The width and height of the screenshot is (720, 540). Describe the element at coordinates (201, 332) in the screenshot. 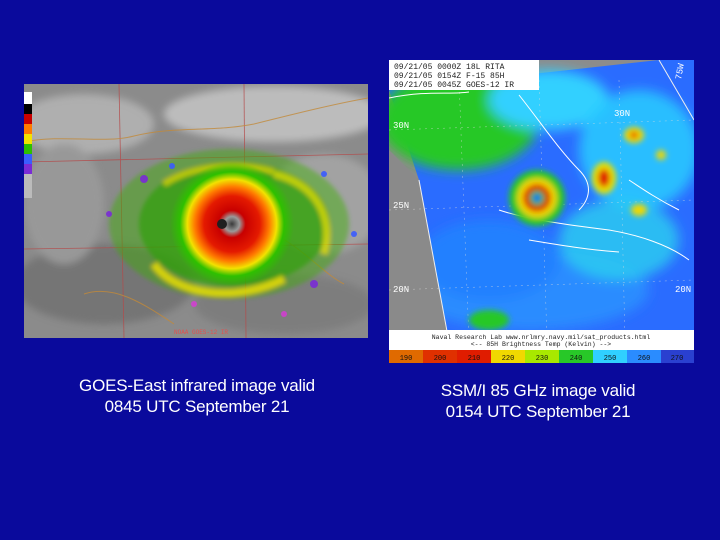

I see `goes-footer-text: NOAA GOES-12 IR` at that location.